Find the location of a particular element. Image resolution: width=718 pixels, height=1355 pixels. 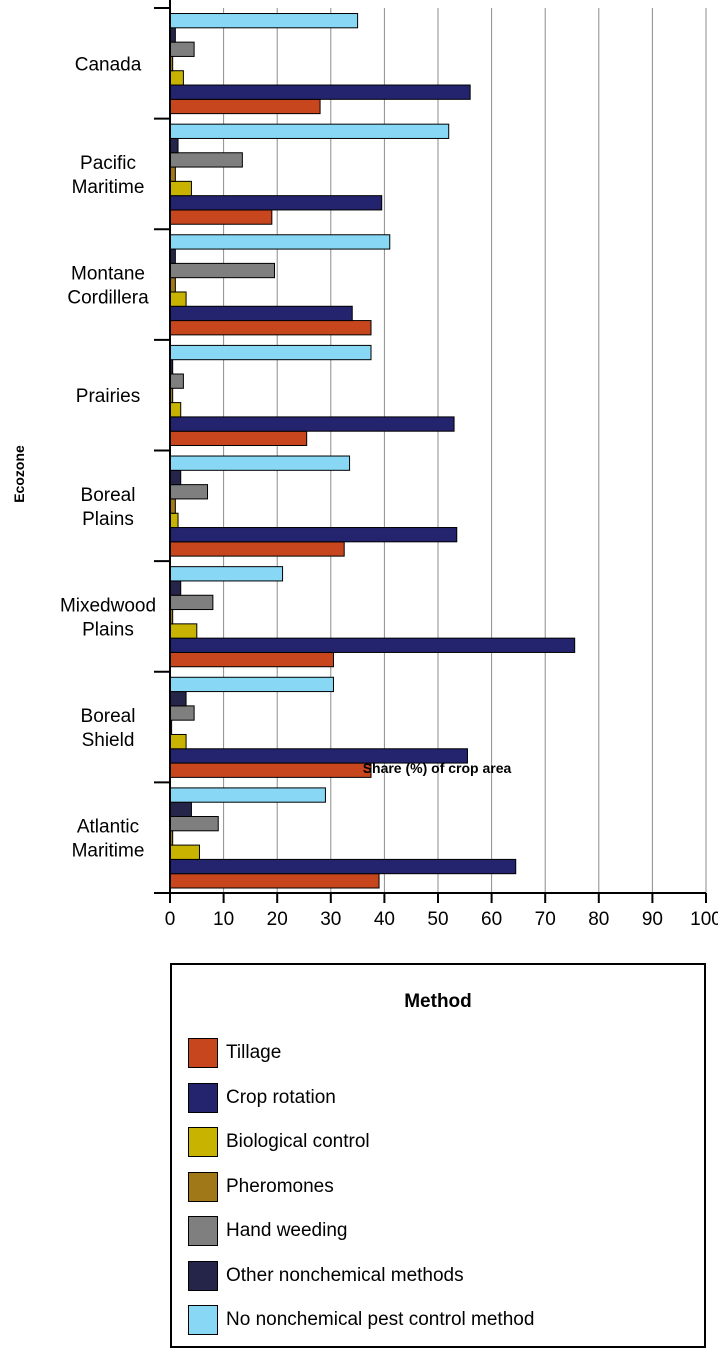

legend-item-biological-control: Biological control is located at coordinates (279, 1142).